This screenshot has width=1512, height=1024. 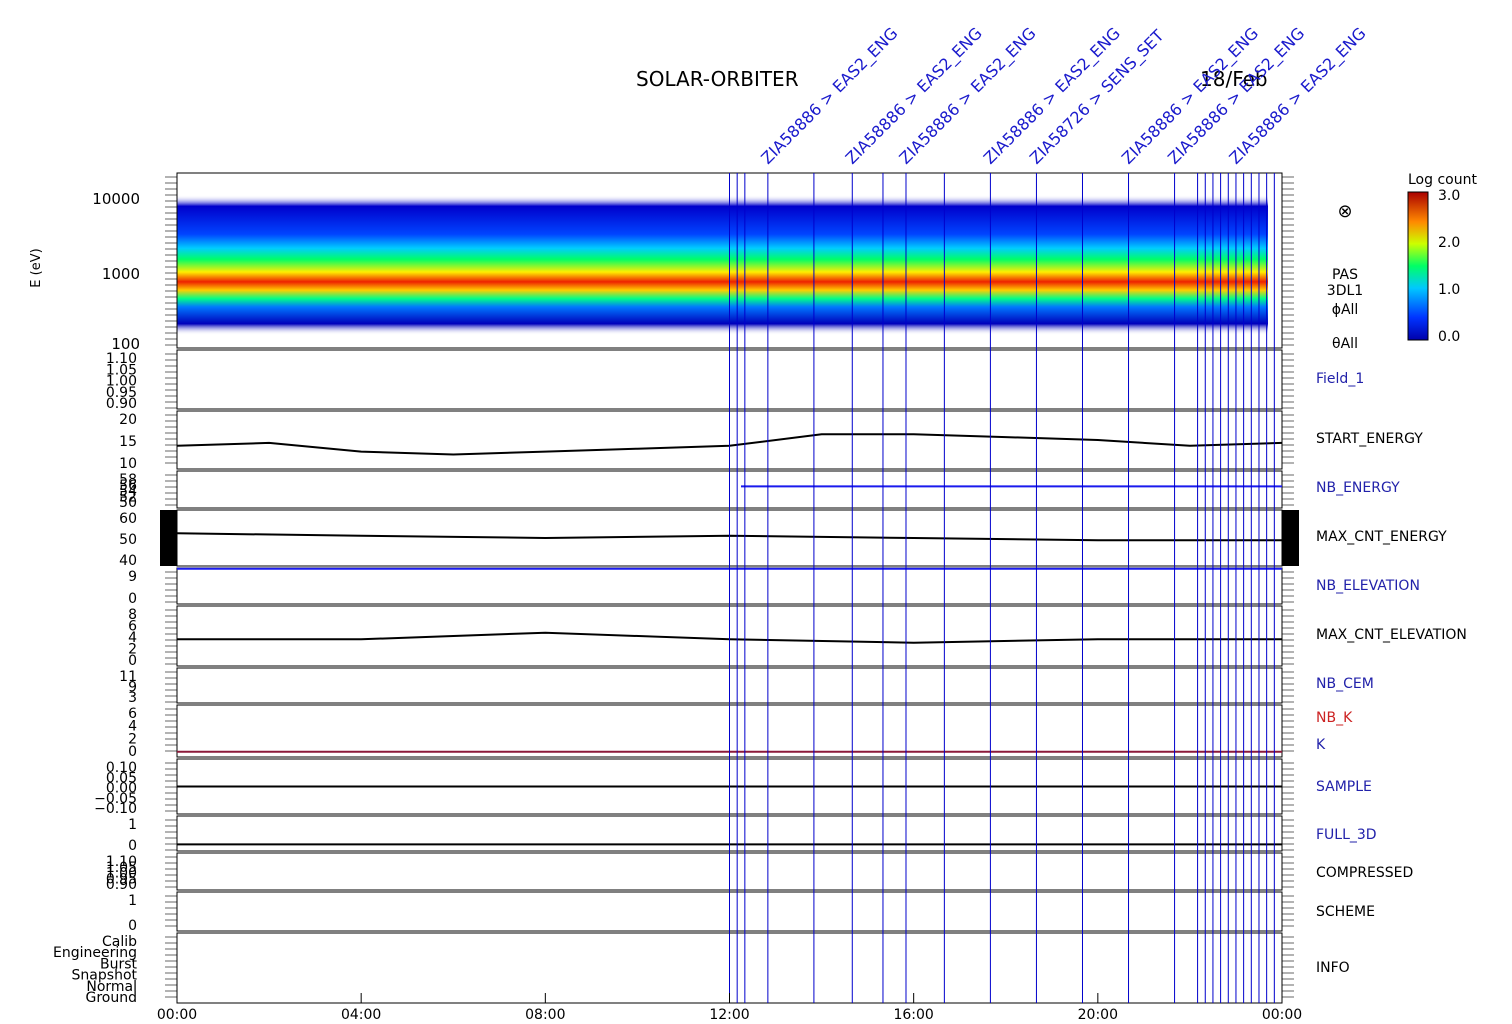 I want to click on panel-label: FULL_3D, so click(x=1346, y=835).